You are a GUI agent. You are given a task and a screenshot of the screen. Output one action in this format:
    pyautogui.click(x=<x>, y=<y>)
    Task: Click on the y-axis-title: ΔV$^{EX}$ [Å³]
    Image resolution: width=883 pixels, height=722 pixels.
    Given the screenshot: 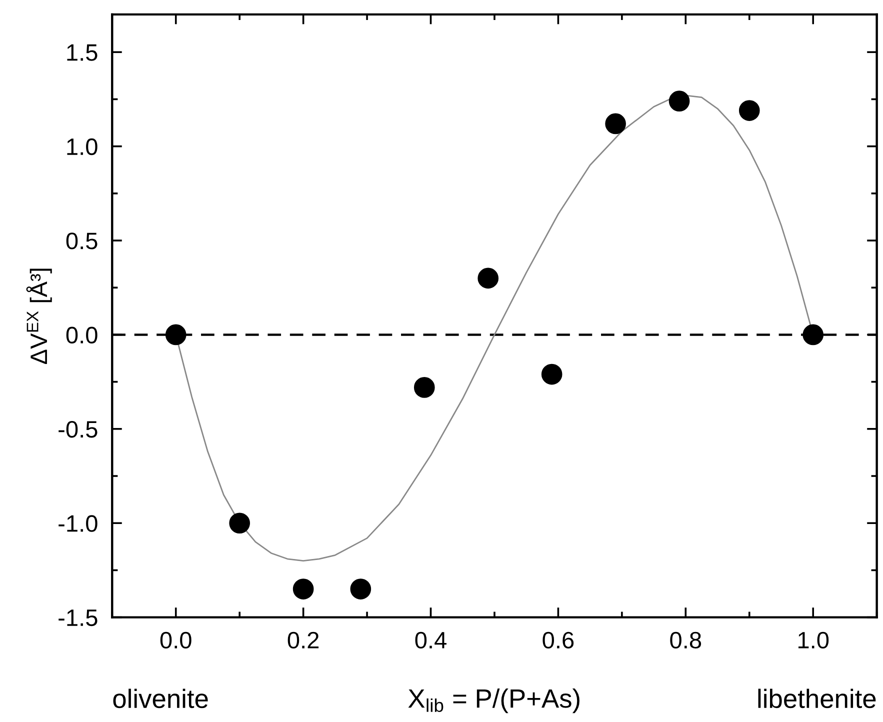 What is the action you would take?
    pyautogui.click(x=39, y=316)
    